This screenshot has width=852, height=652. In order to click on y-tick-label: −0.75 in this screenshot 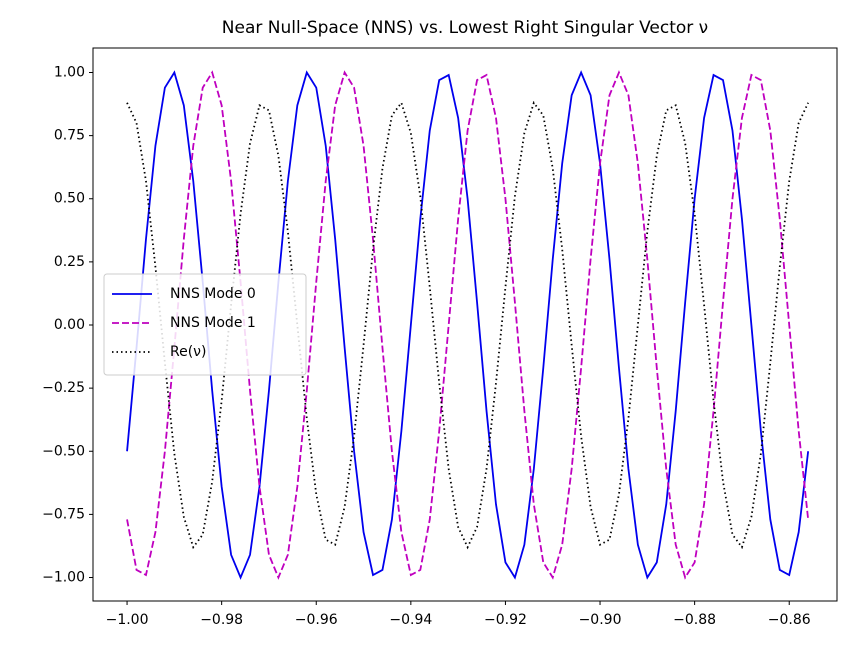, I will do `click(63, 514)`.